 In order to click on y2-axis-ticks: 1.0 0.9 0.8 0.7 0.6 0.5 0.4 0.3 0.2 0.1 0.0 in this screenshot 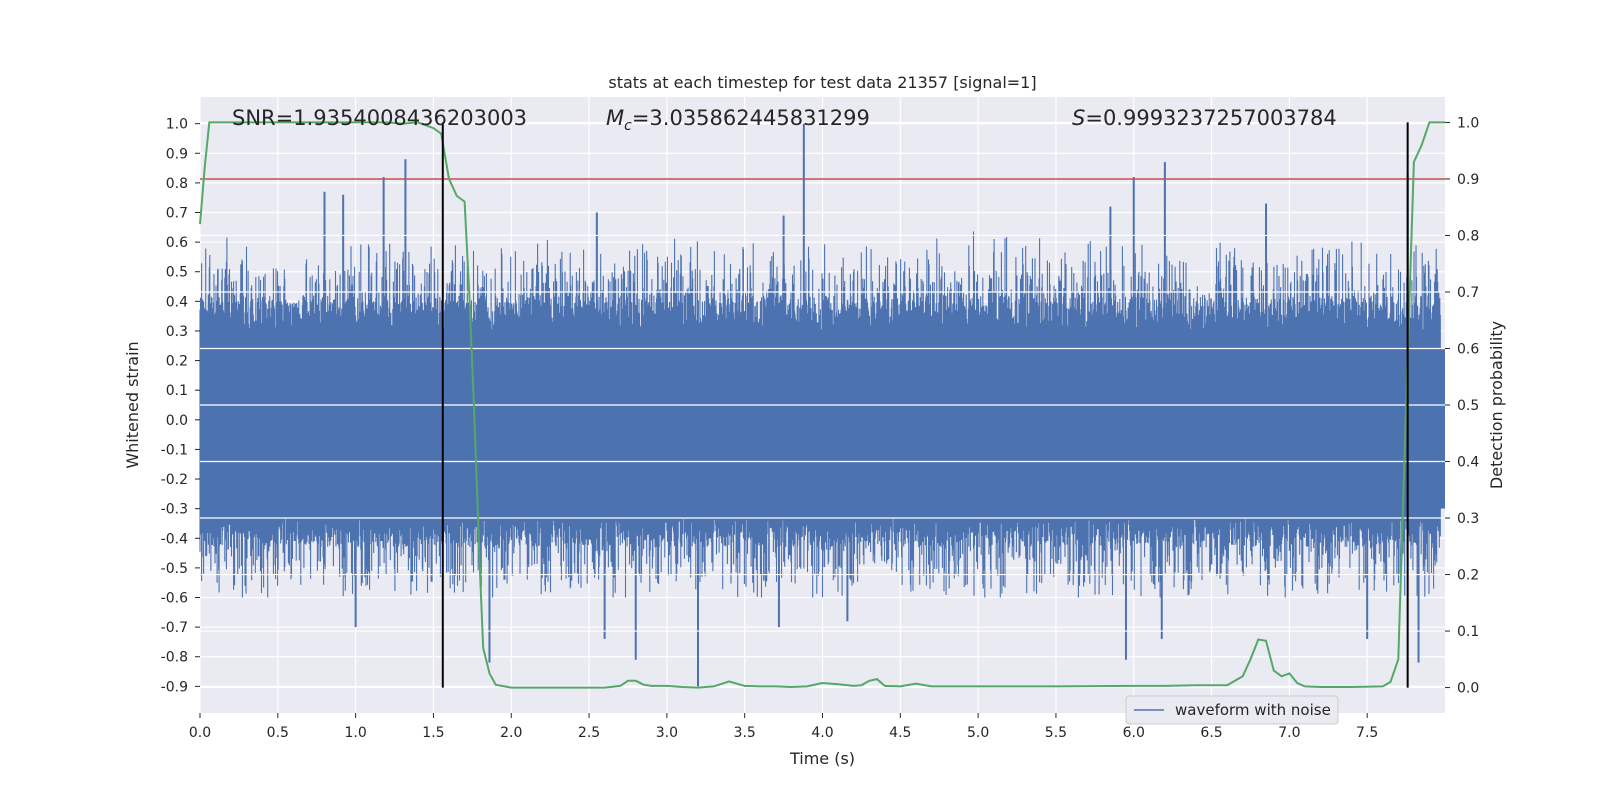, I will do `click(1462, 406)`.